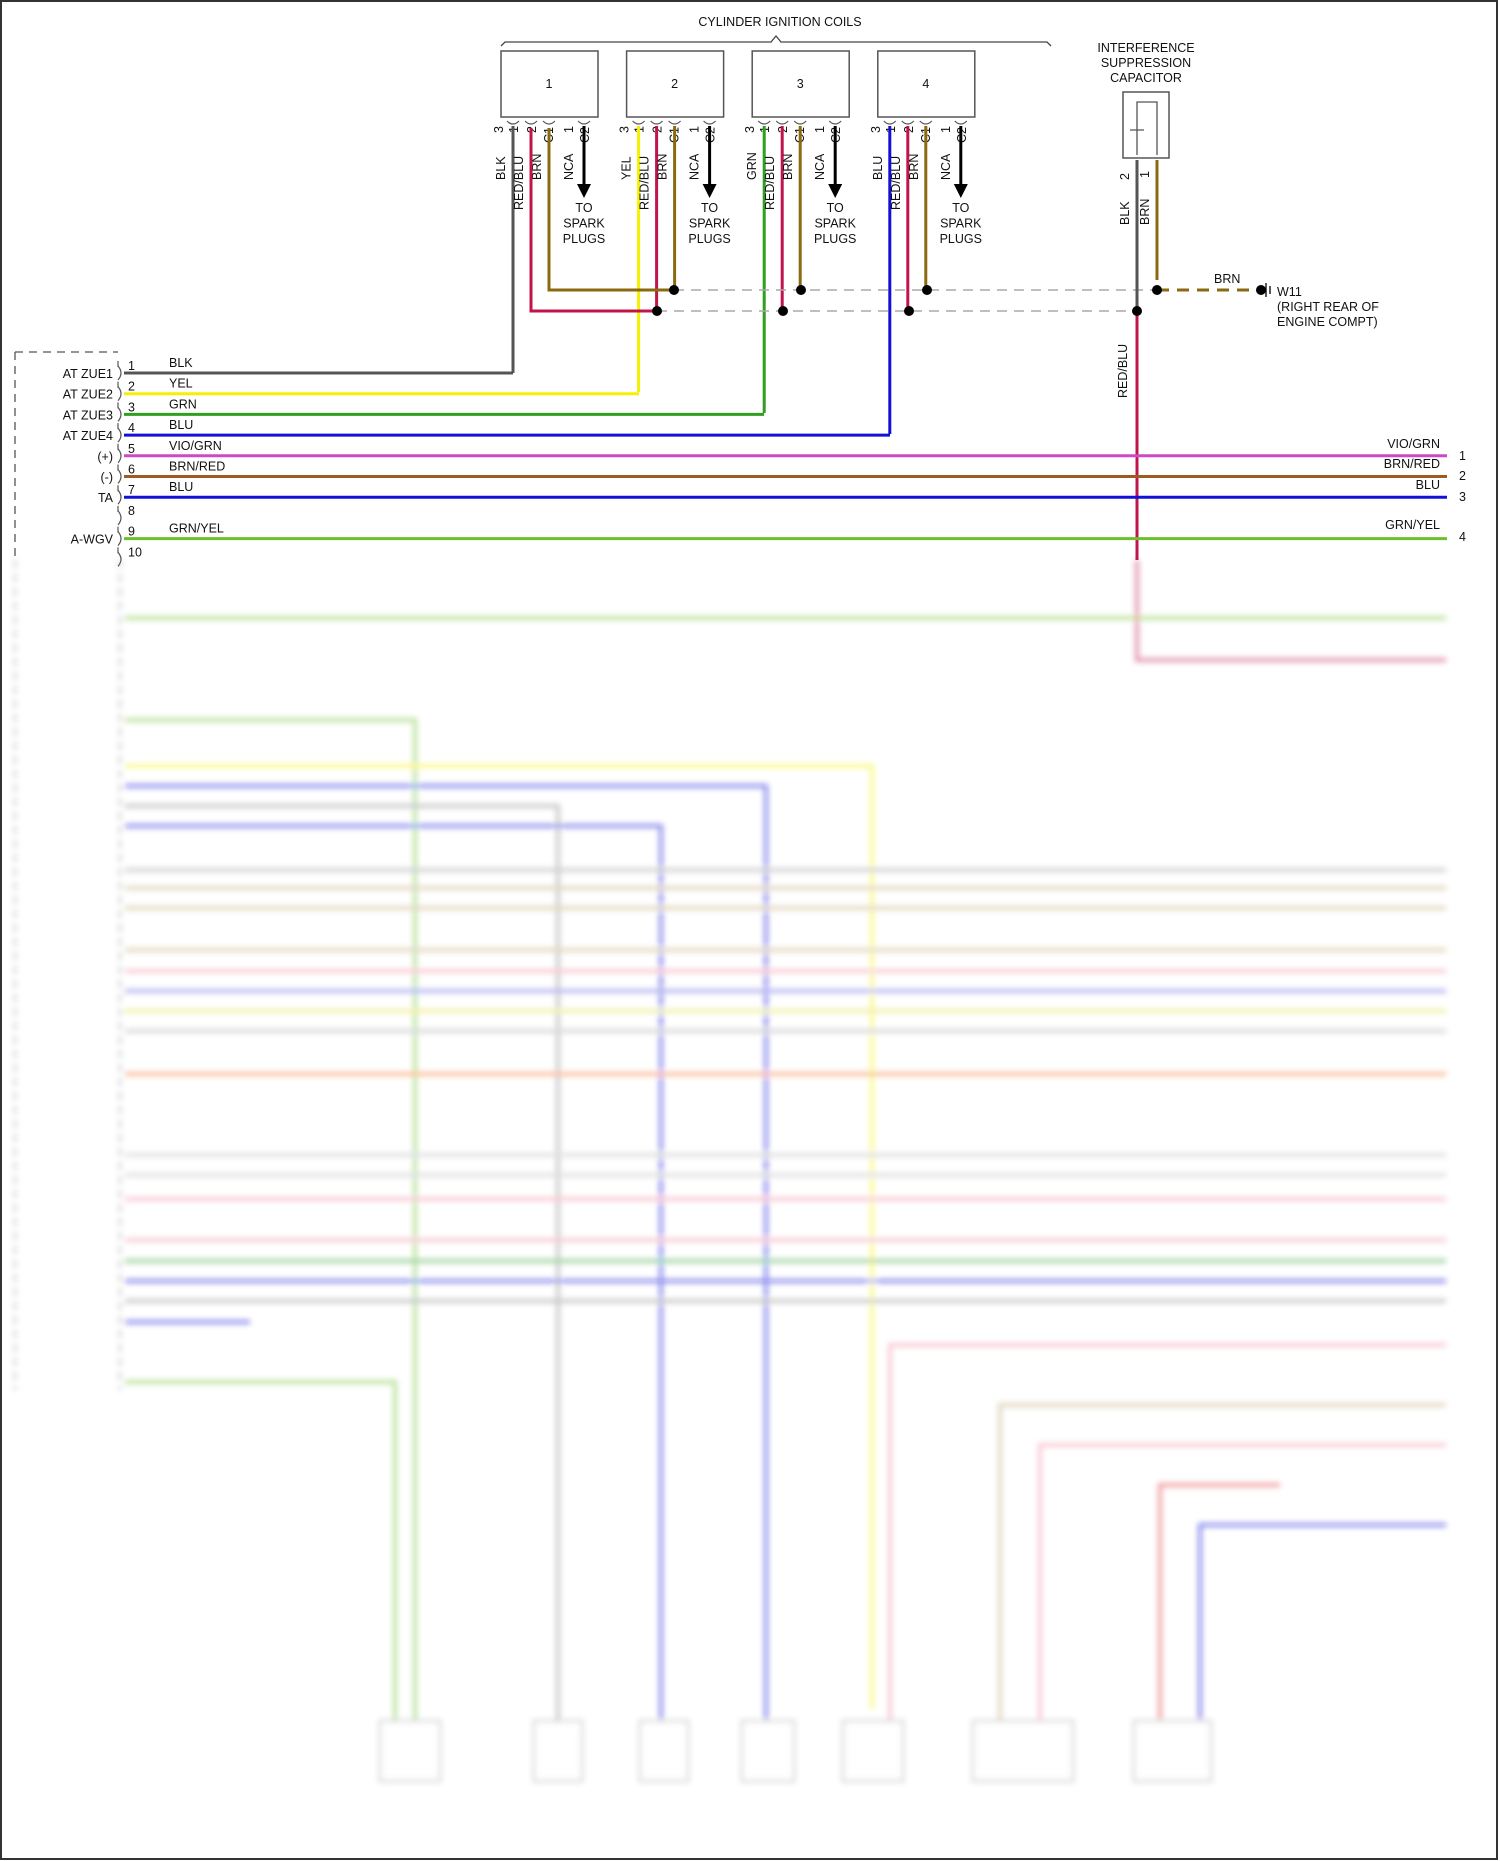 The image size is (1500, 1861). What do you see at coordinates (776, 40) in the screenshot?
I see `coils-brace` at bounding box center [776, 40].